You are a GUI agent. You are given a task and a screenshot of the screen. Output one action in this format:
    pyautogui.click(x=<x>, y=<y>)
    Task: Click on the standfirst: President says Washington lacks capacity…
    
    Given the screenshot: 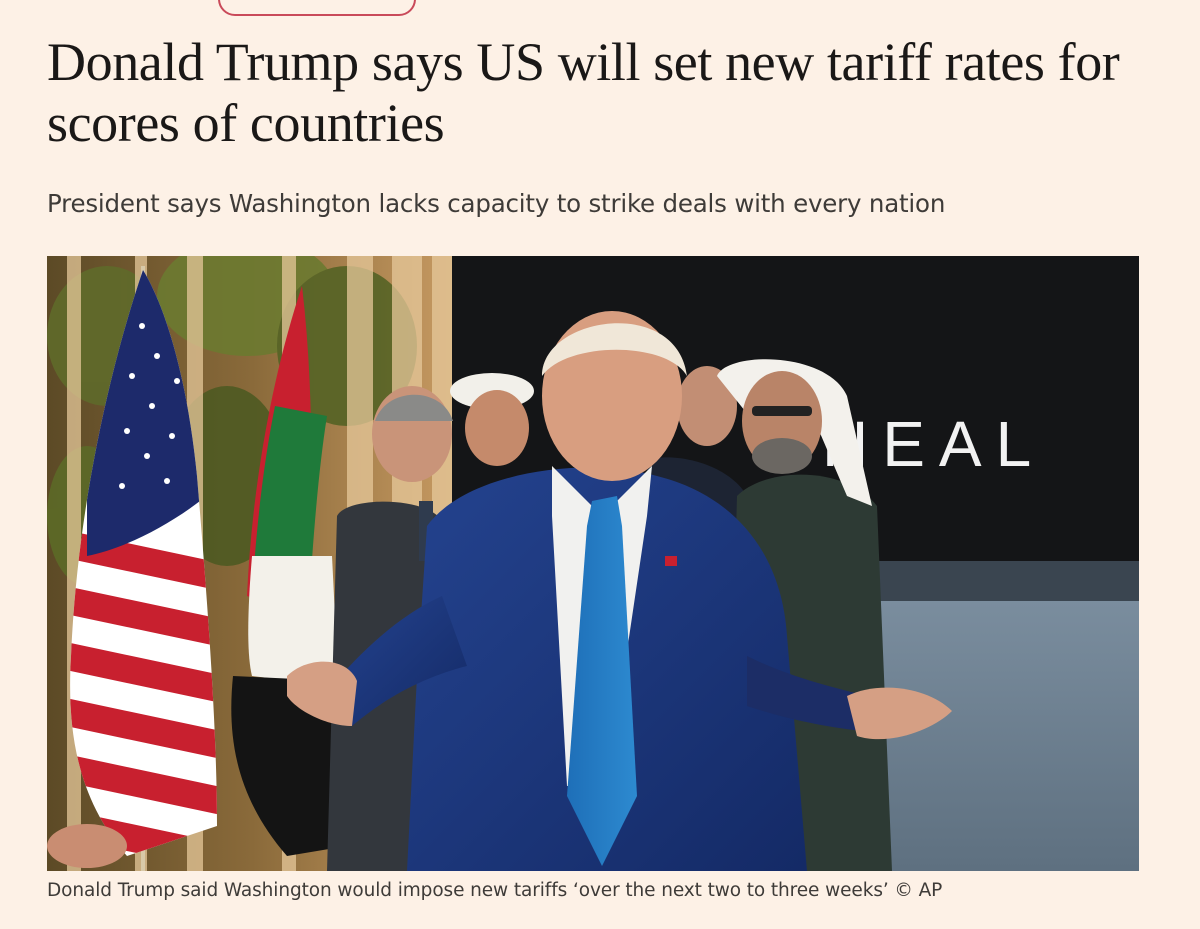 What is the action you would take?
    pyautogui.click(x=496, y=203)
    